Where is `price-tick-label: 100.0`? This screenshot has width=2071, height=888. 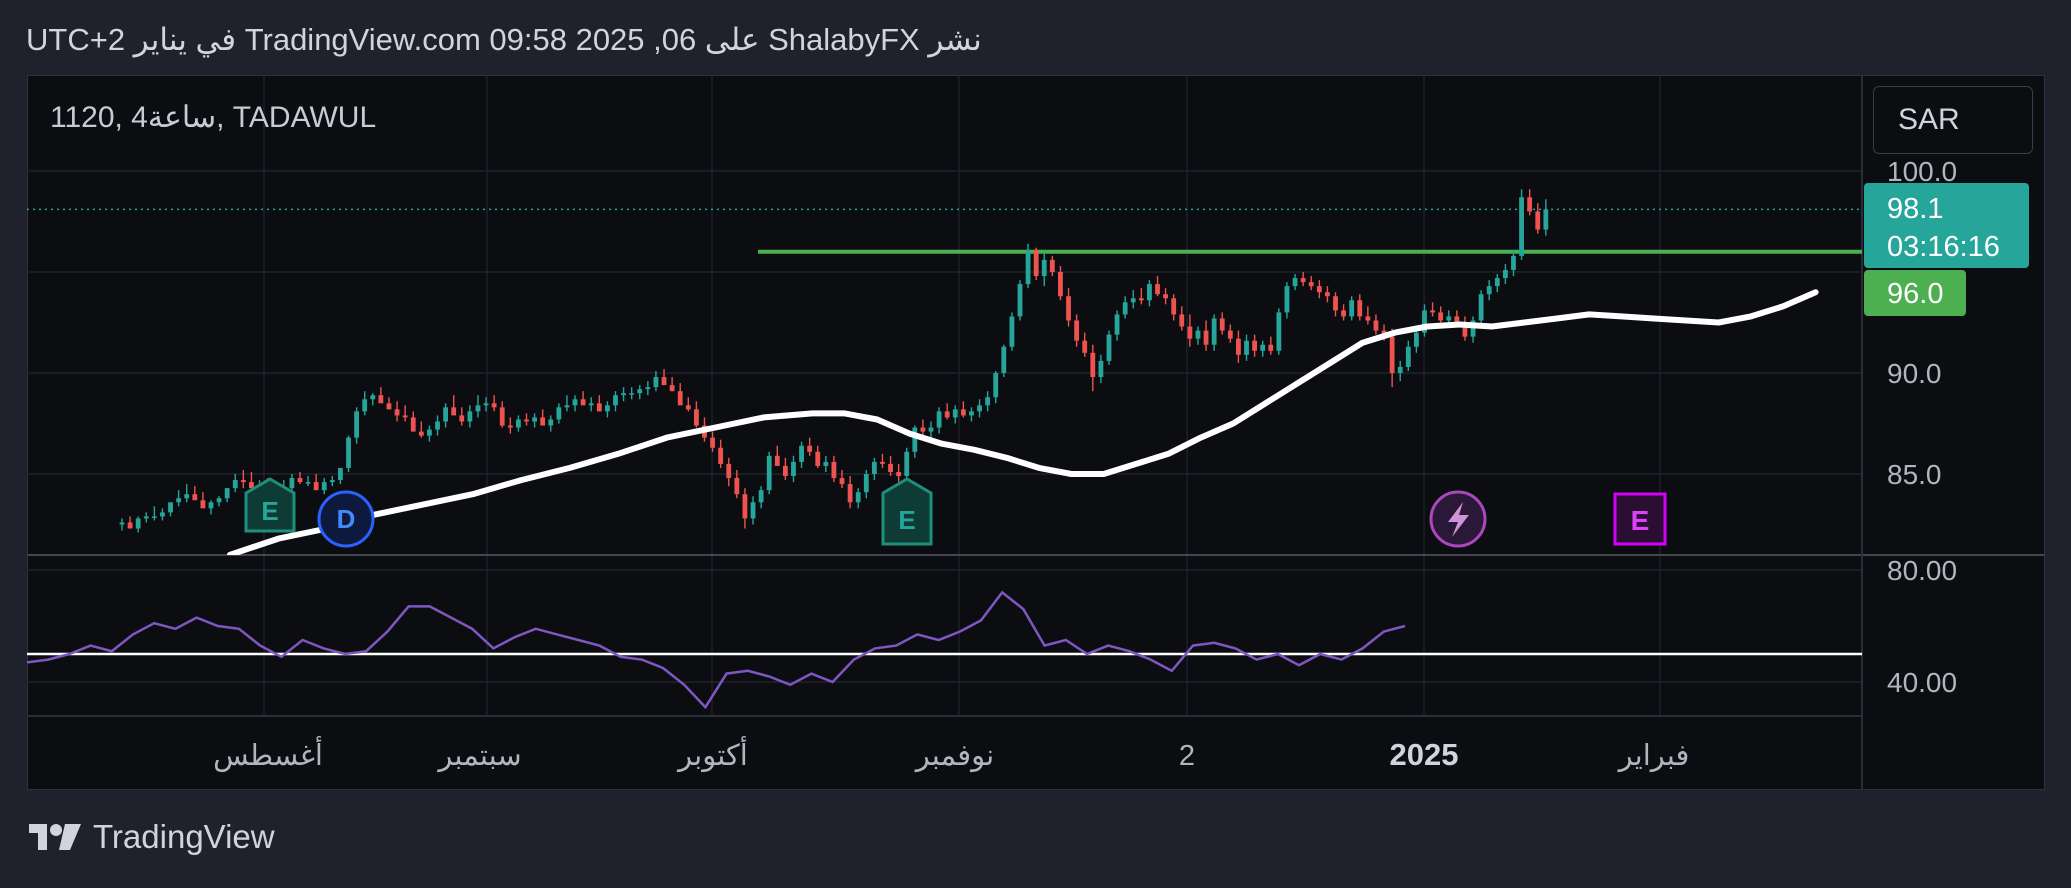 price-tick-label: 100.0 is located at coordinates (1922, 171).